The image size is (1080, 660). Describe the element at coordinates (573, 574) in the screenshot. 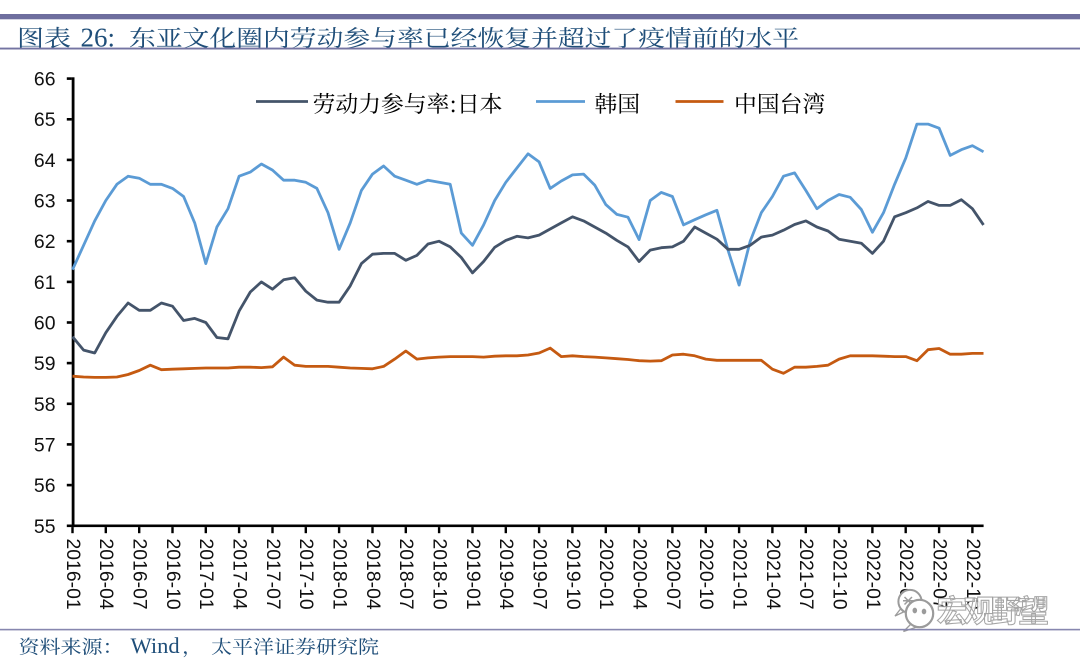

I see `svg-text: 2019-10` at that location.